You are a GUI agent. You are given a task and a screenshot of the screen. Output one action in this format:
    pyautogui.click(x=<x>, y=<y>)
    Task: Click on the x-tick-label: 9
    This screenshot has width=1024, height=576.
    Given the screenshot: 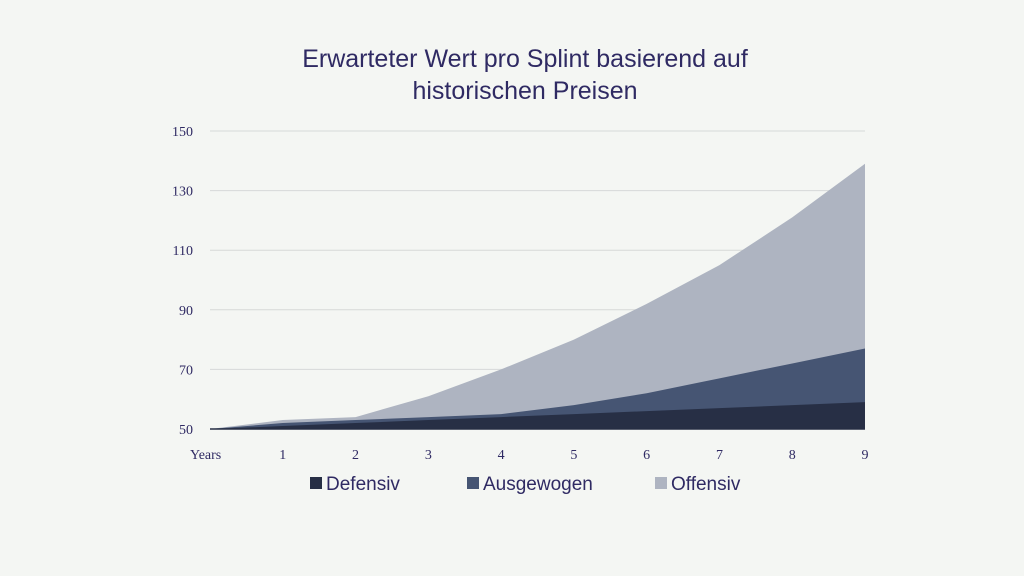 What is the action you would take?
    pyautogui.click(x=865, y=455)
    